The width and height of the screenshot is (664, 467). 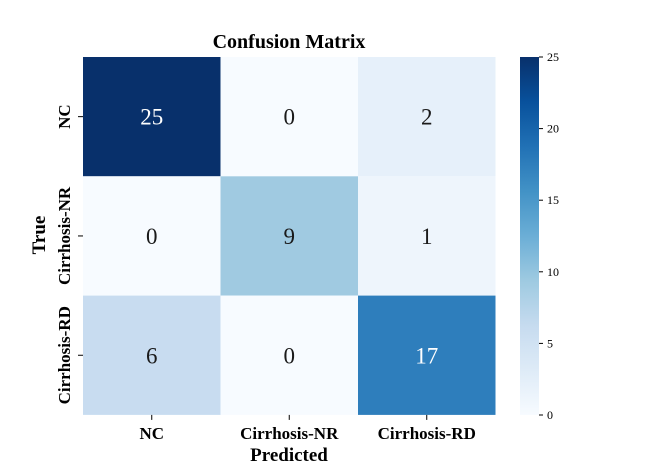 I want to click on colorbar-tick-label: 25, so click(x=553, y=57).